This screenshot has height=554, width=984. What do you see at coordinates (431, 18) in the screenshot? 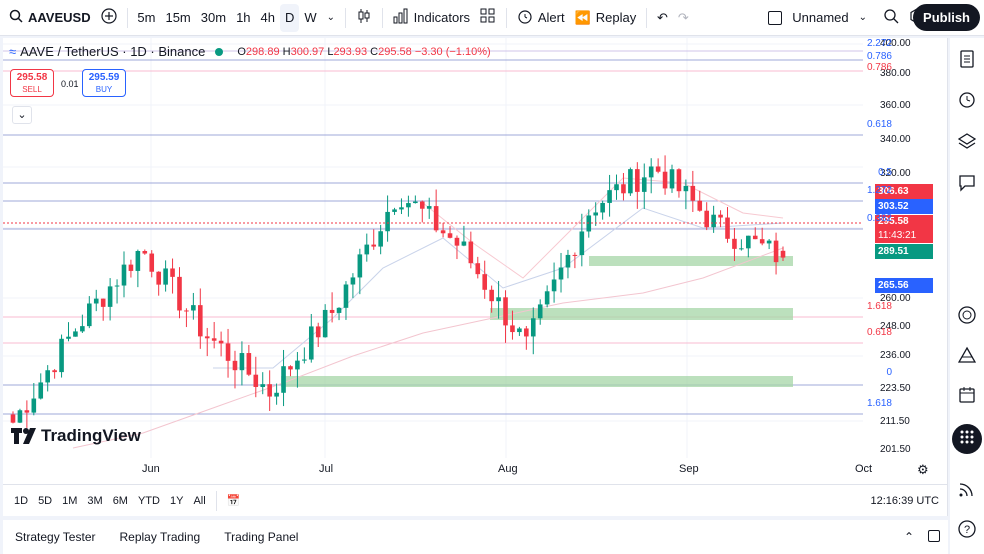
I see `indicators-button: Indicators` at bounding box center [431, 18].